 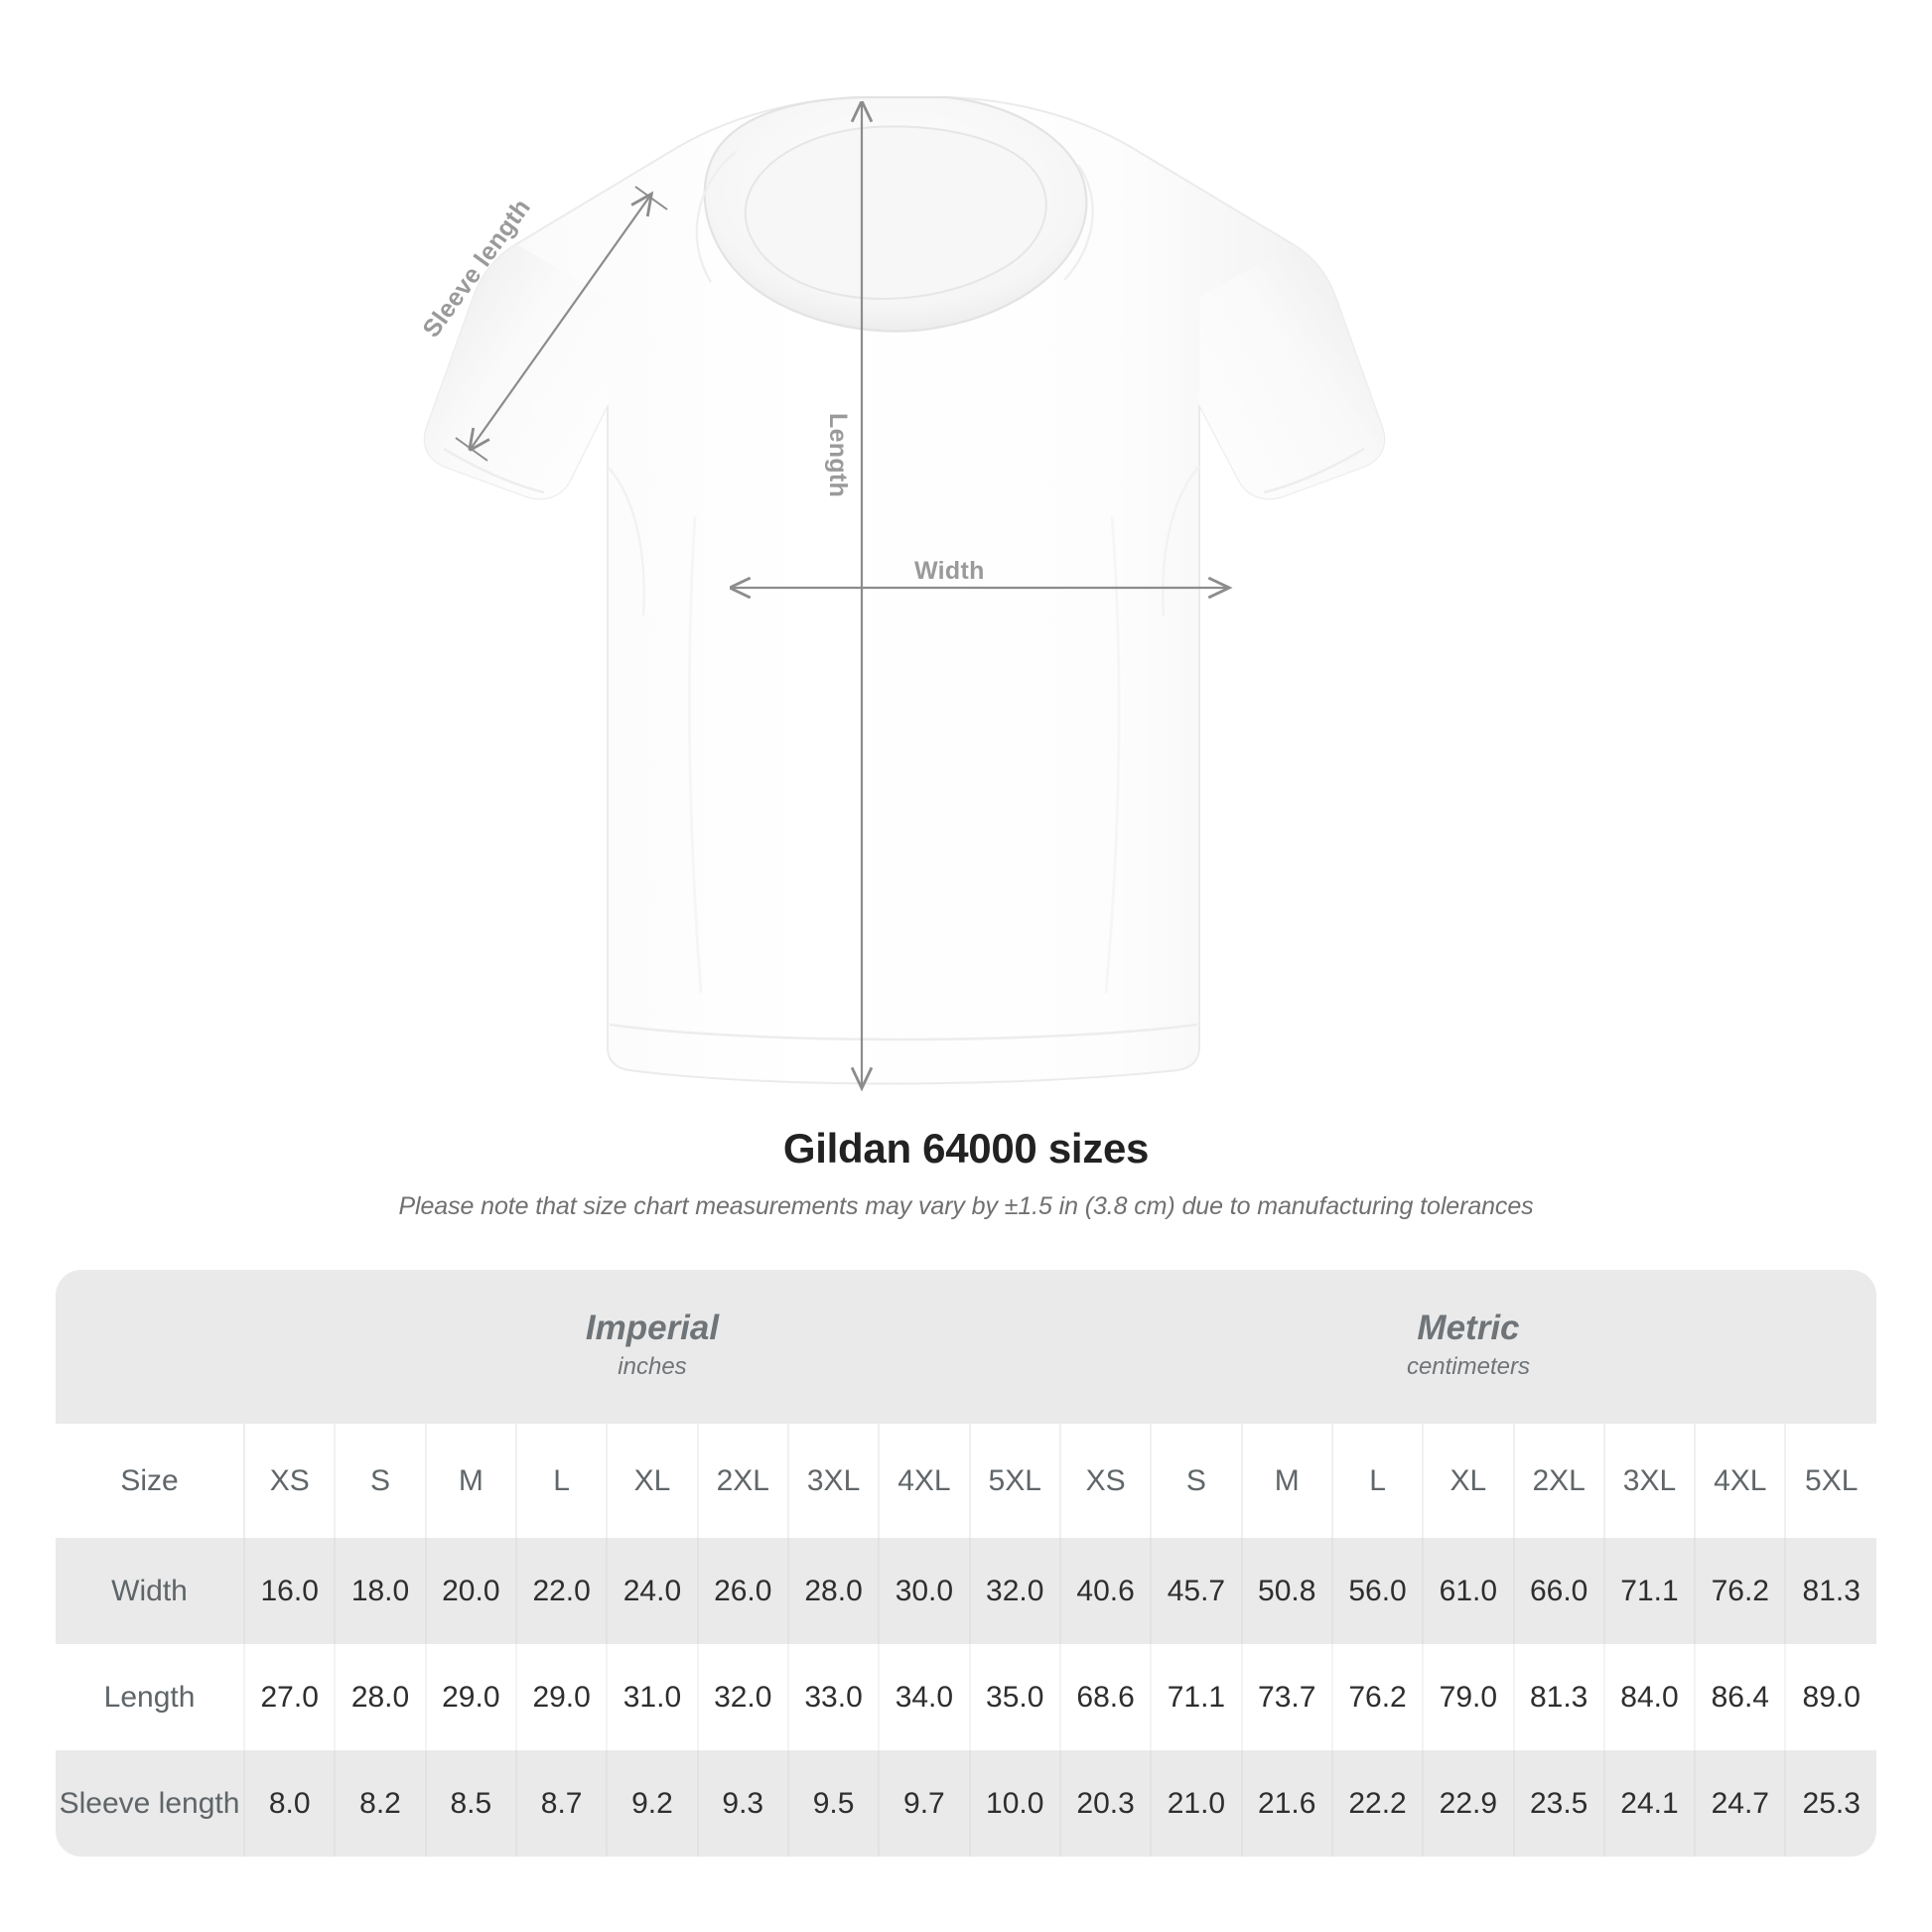 I want to click on cell-width-imperial-3xl: 28.0, so click(x=834, y=1591).